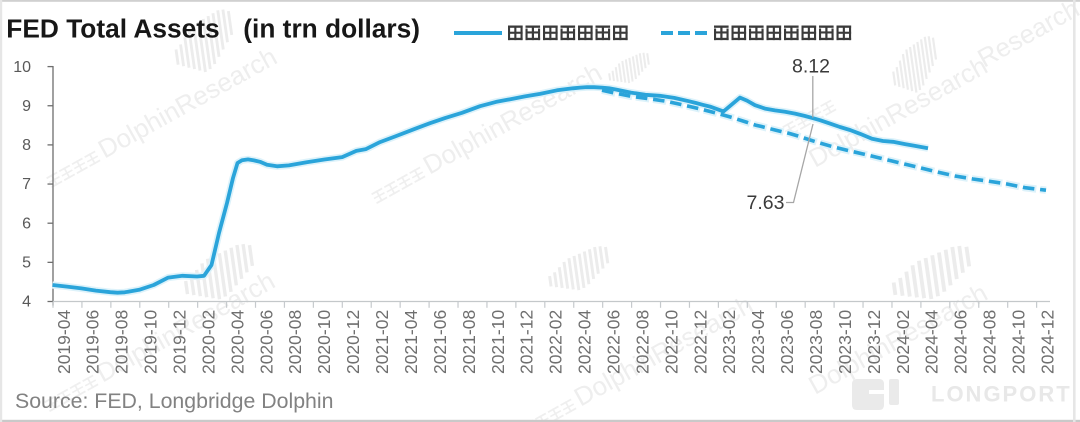  I want to click on svg-text: LONGPORT, so click(1001, 394).